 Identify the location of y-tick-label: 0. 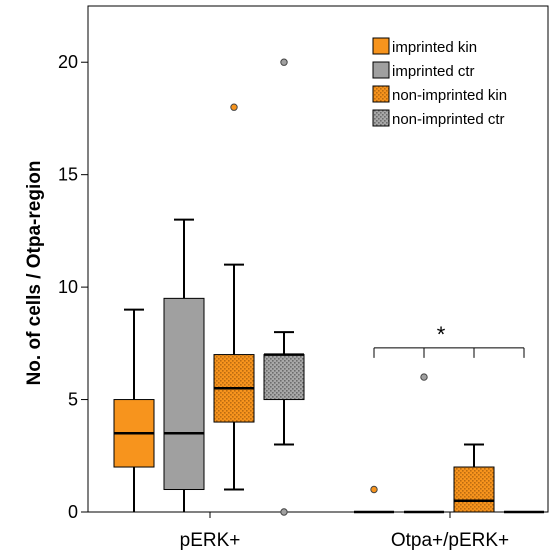
(73, 512).